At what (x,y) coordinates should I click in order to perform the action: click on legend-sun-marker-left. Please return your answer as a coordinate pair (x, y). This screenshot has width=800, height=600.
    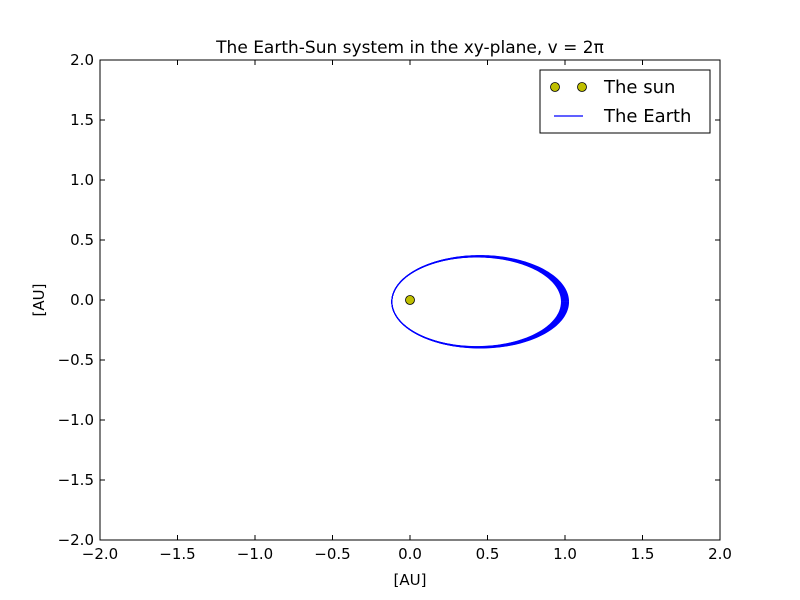
    Looking at the image, I should click on (555, 87).